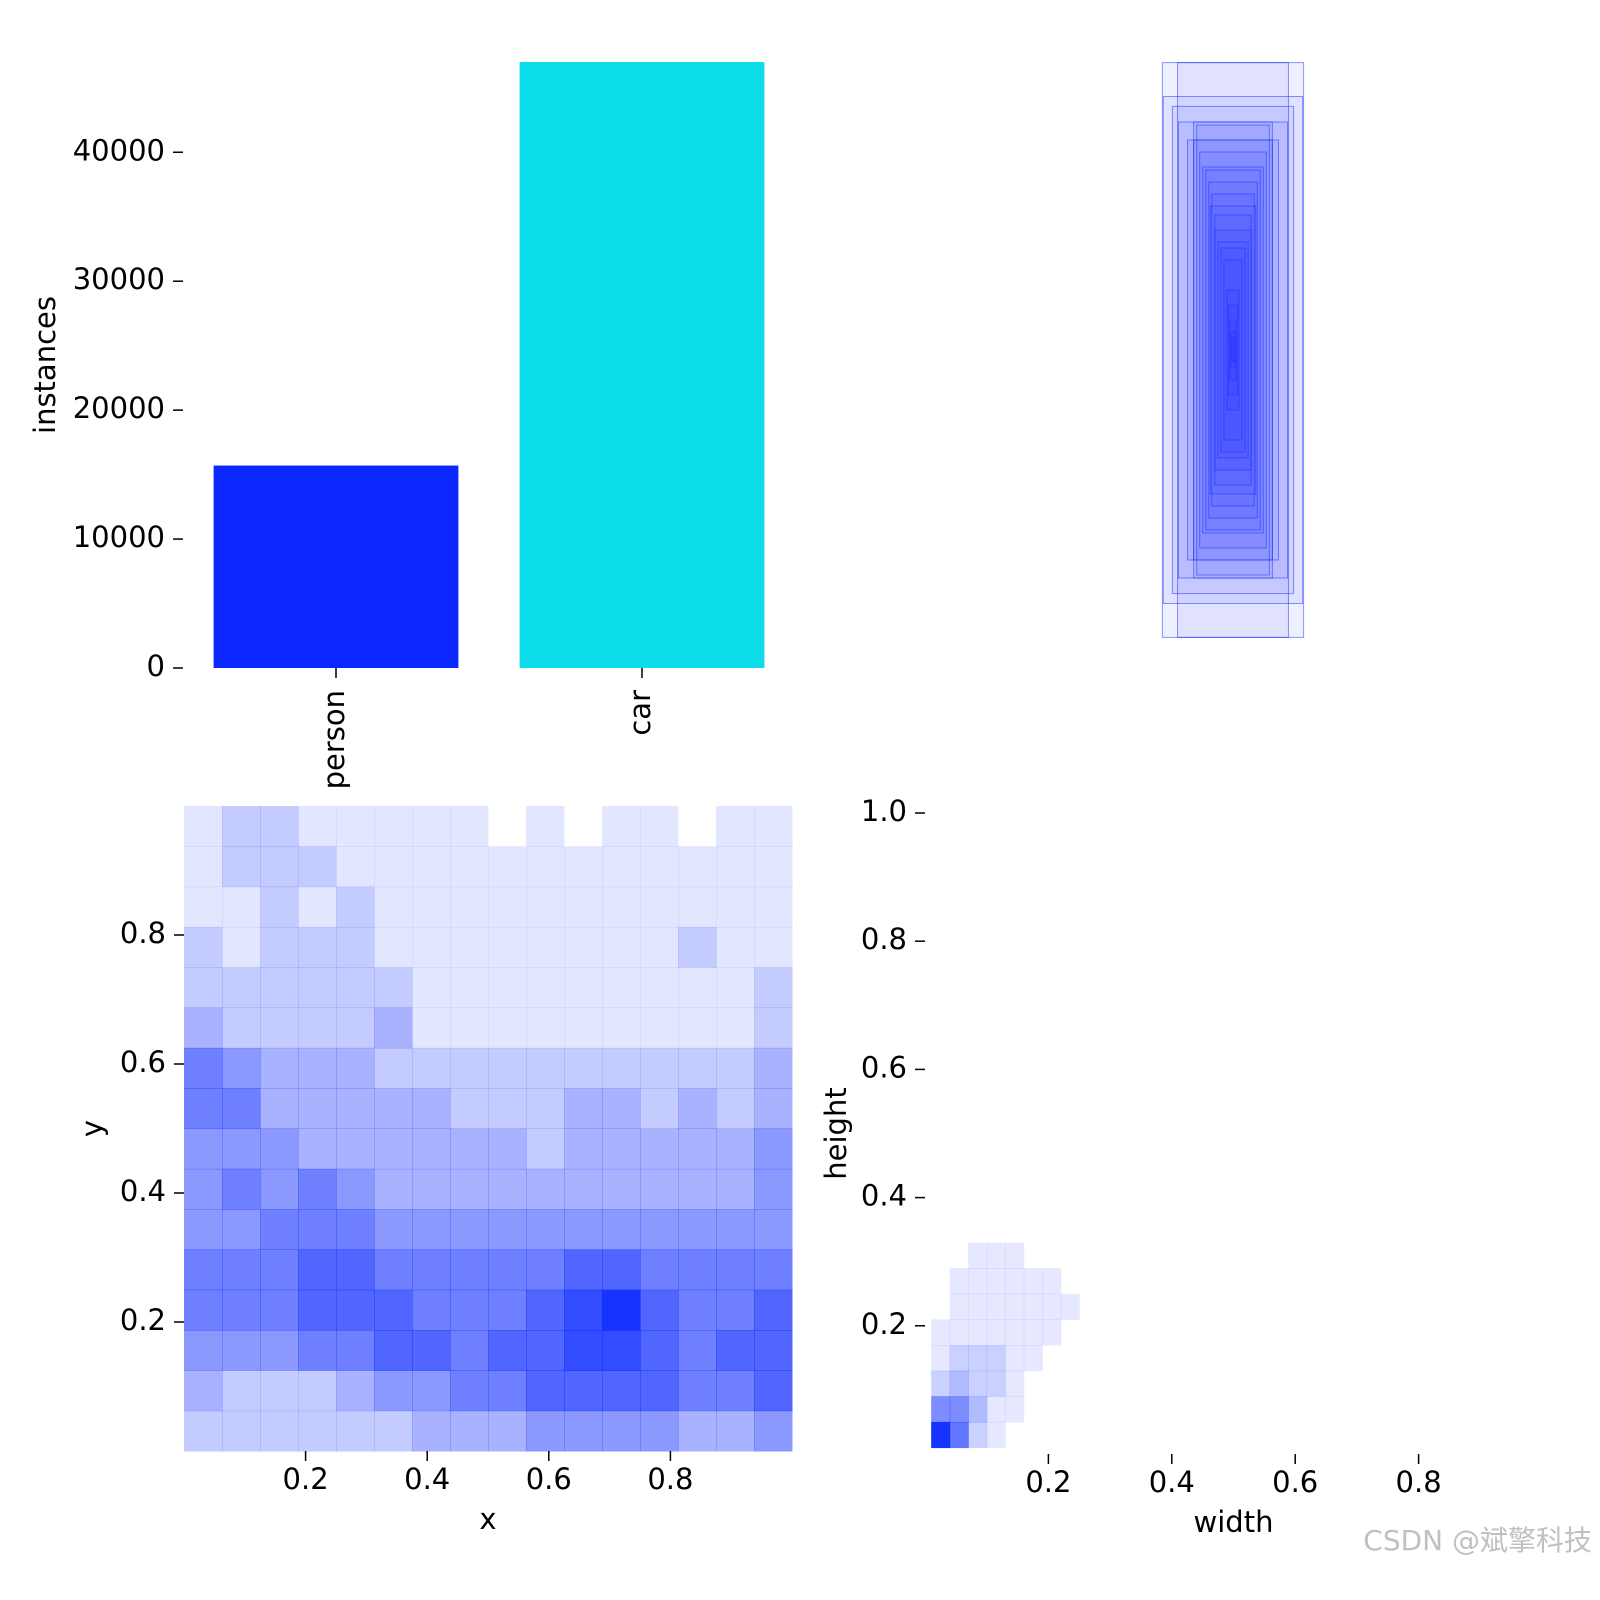 Image resolution: width=1600 pixels, height=1600 pixels. Describe the element at coordinates (119, 537) in the screenshot. I see `y-tick-label: 10000` at that location.